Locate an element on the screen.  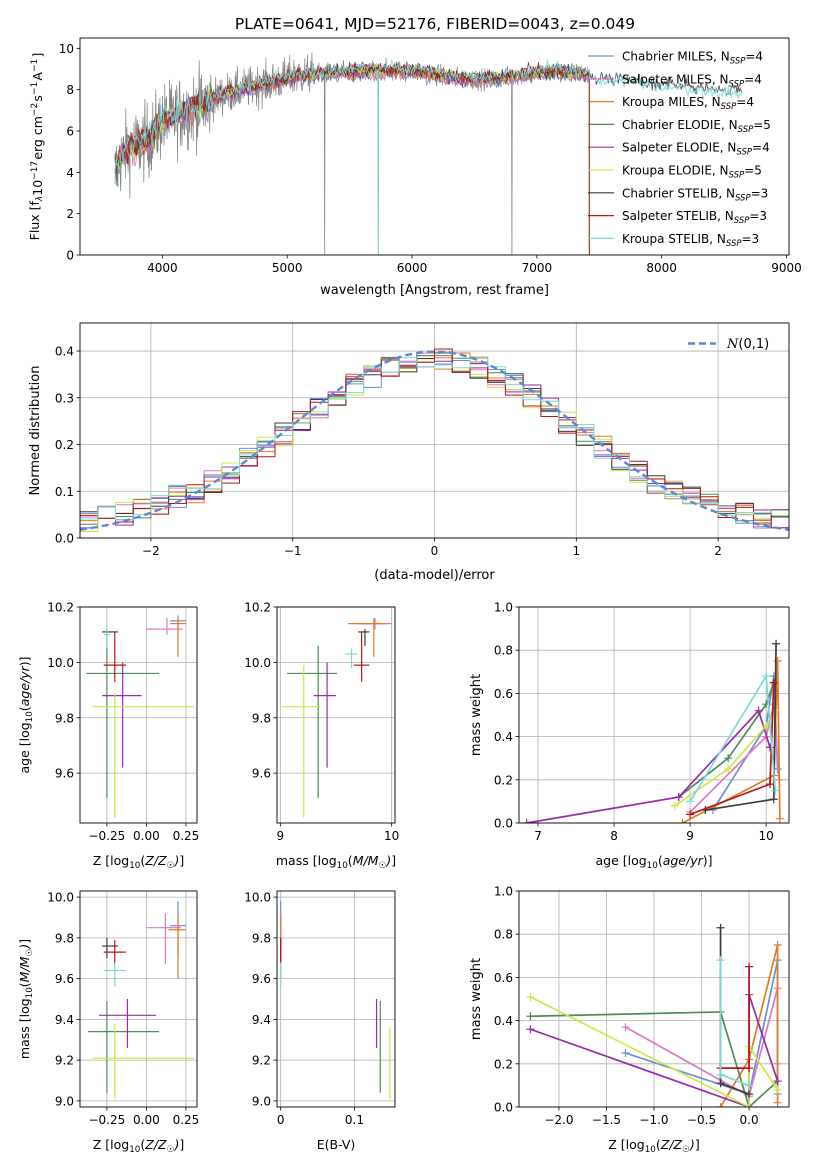
y-tick-label: 1.0 is located at coordinates (503, 608).